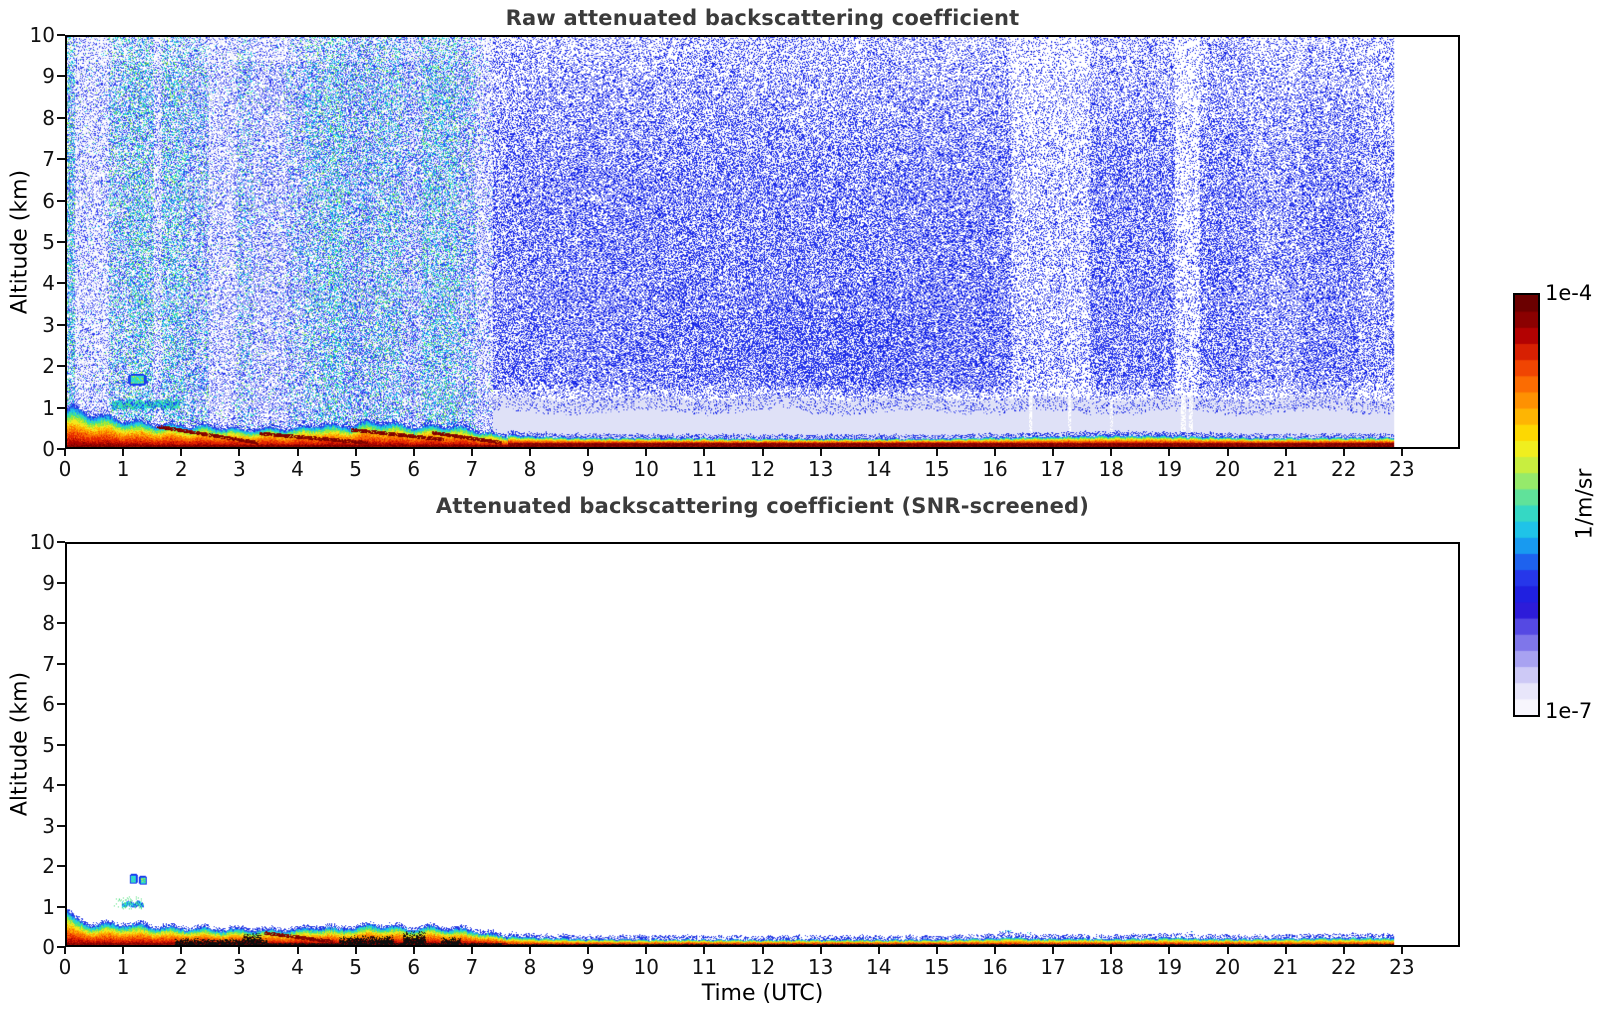 The width and height of the screenshot is (1606, 1020). What do you see at coordinates (297, 469) in the screenshot?
I see `x-tick-label: 4` at bounding box center [297, 469].